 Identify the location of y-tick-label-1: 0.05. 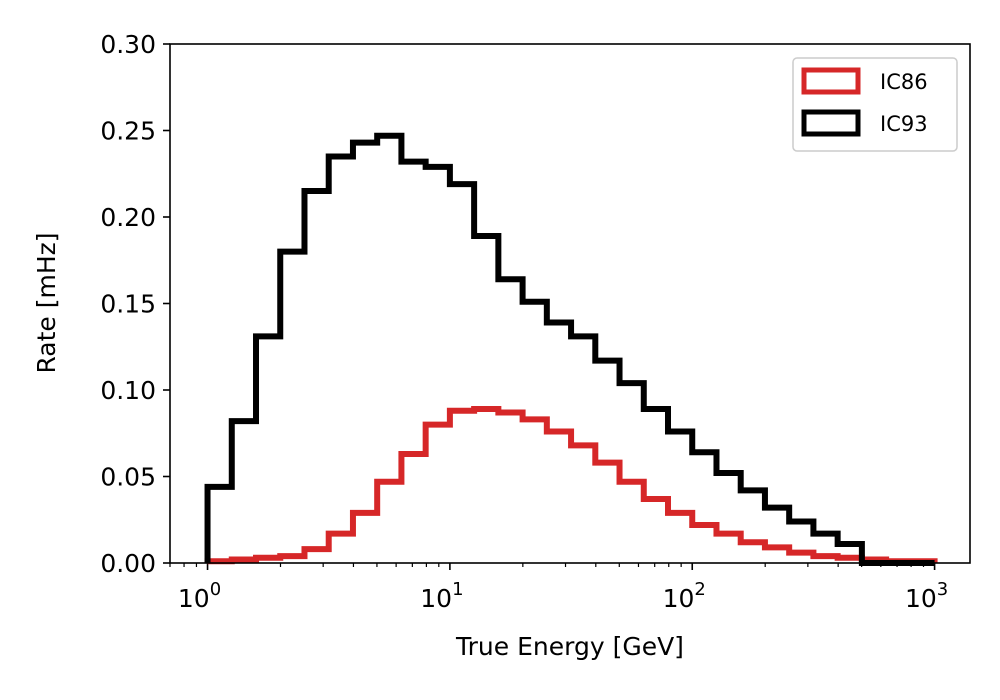
(128, 477).